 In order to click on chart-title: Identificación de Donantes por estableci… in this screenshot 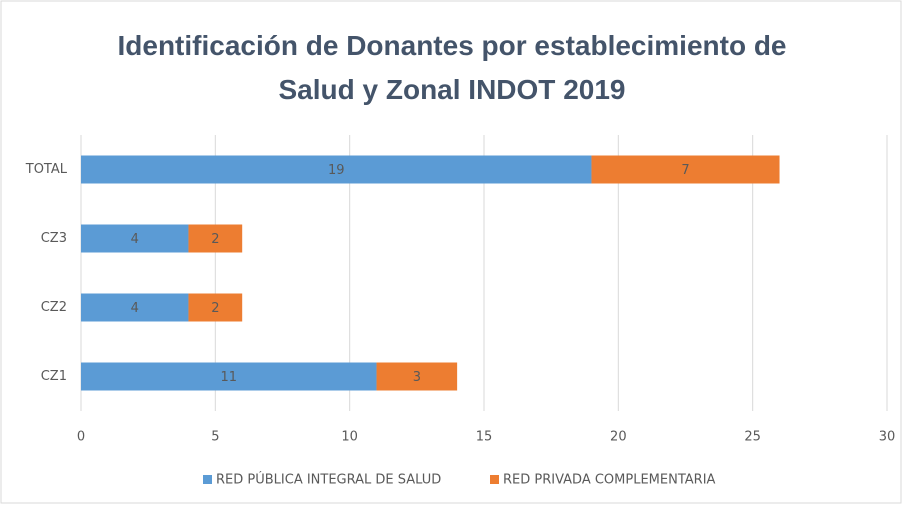, I will do `click(452, 67)`.